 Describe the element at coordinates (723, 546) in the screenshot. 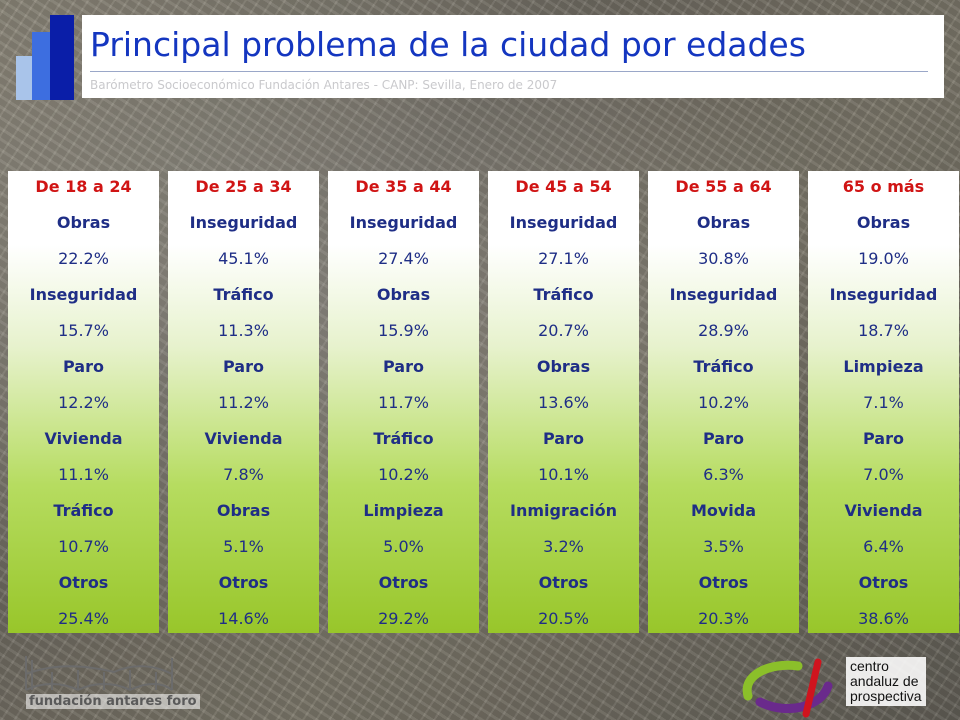

I see `problem-percentage: 3.5%` at that location.